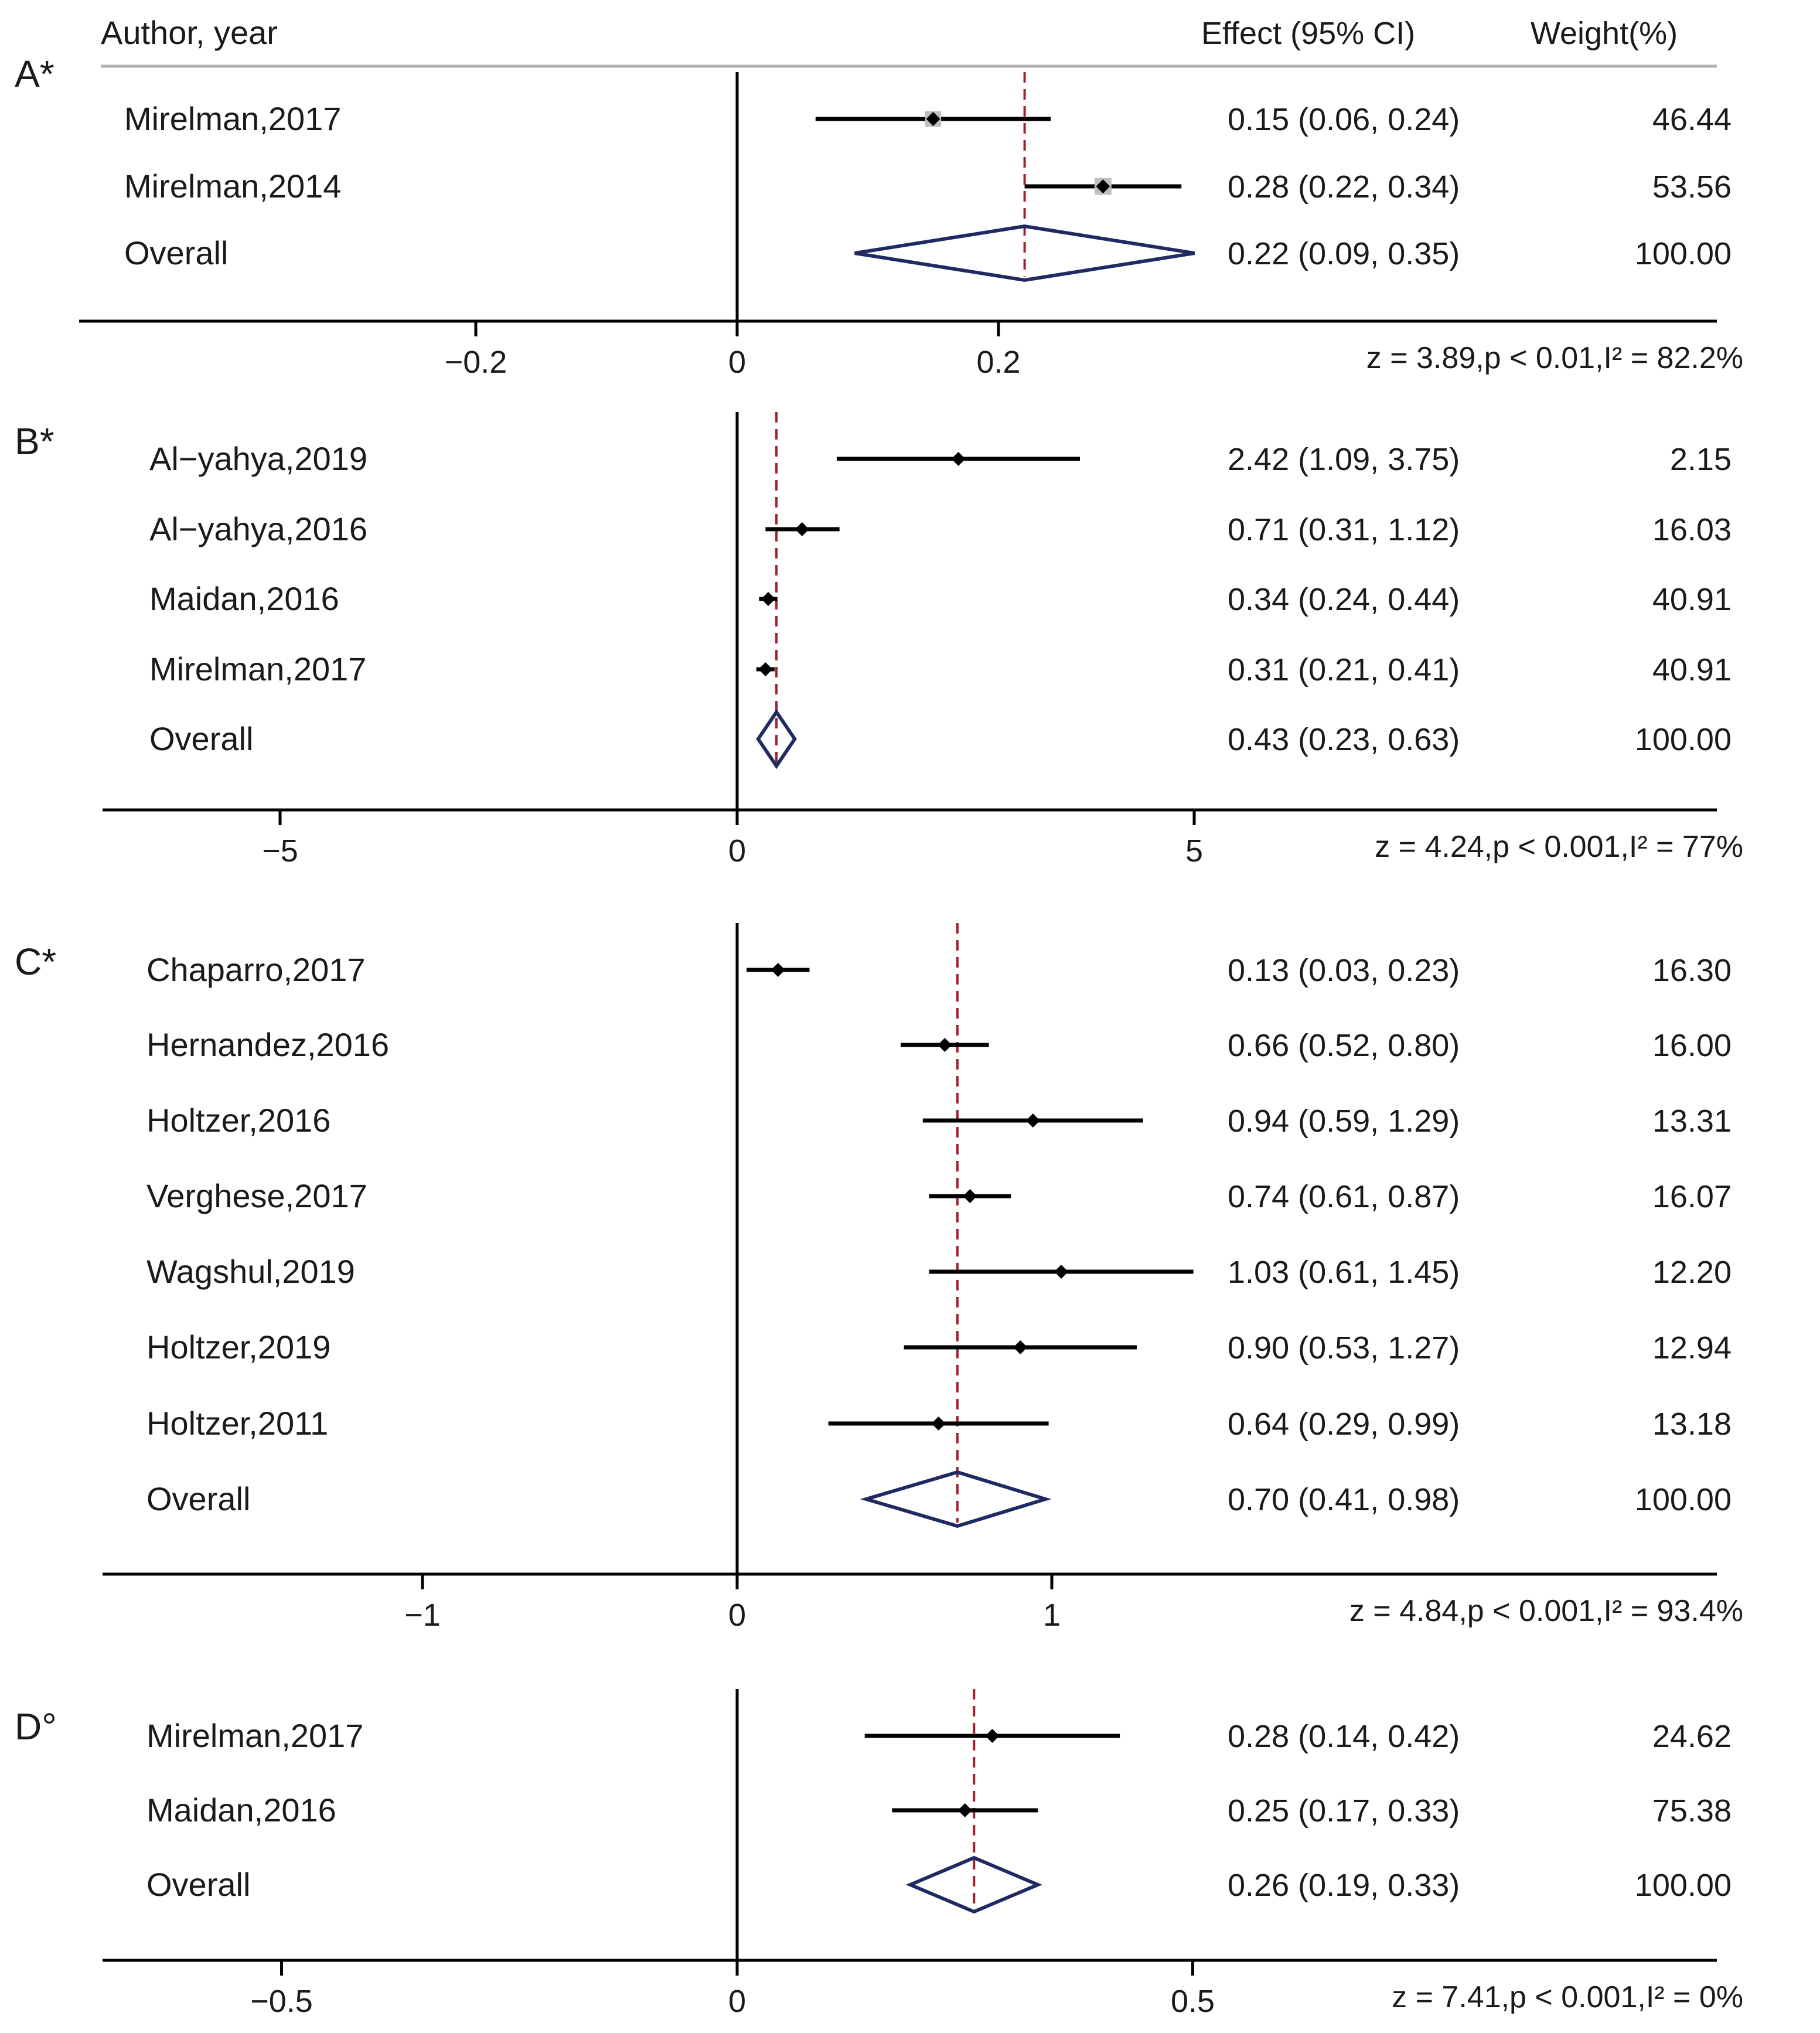  I want to click on panel-label: D°, so click(36, 1726).